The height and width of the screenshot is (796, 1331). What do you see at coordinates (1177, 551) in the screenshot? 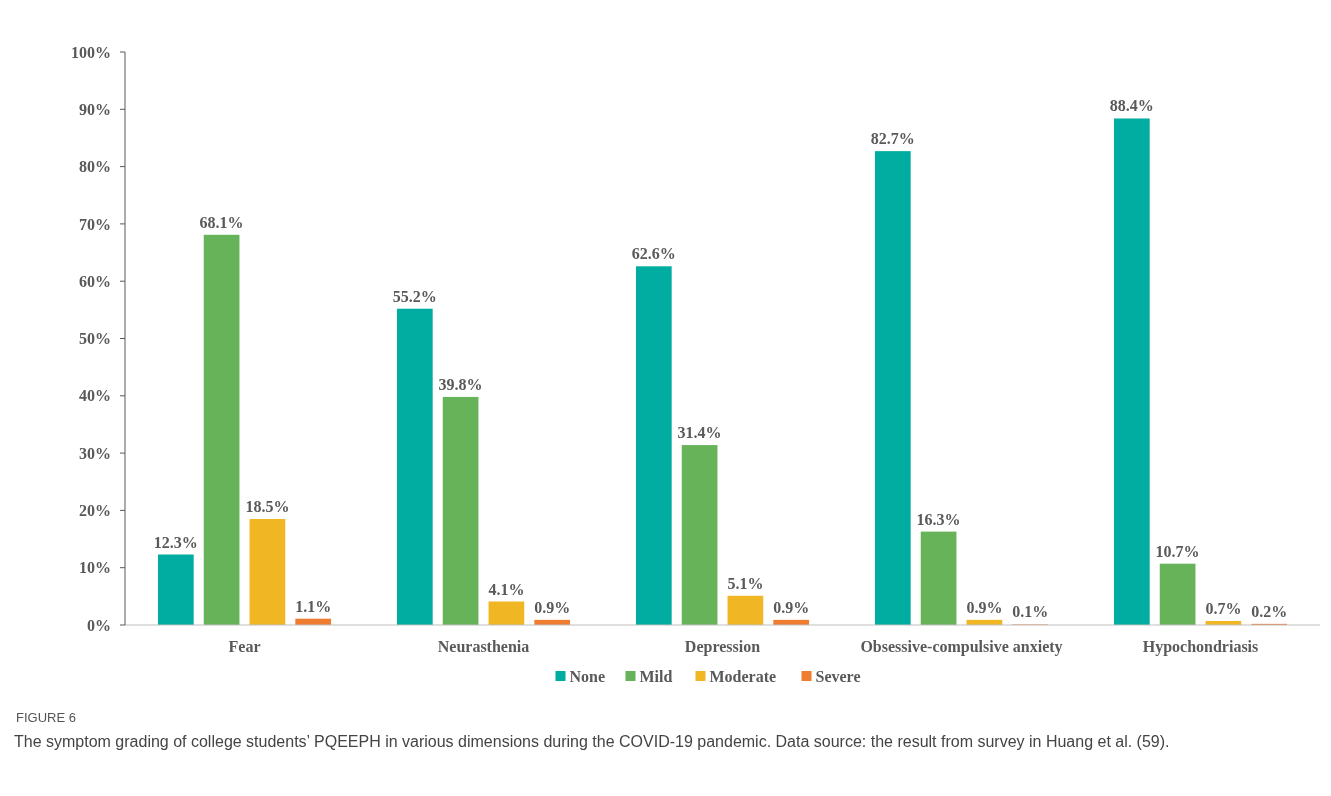
I see `data-label: 10.7%` at bounding box center [1177, 551].